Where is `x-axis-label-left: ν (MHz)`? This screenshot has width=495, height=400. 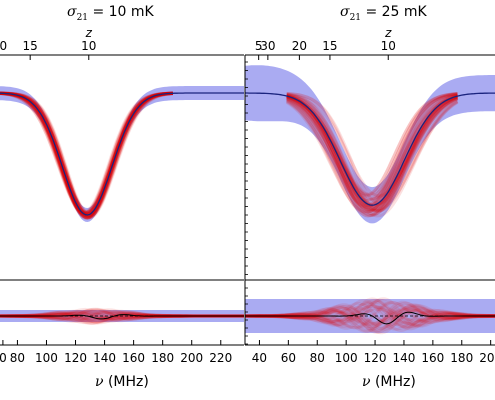
x-axis-label-left: ν (MHz) is located at coordinates (122, 382).